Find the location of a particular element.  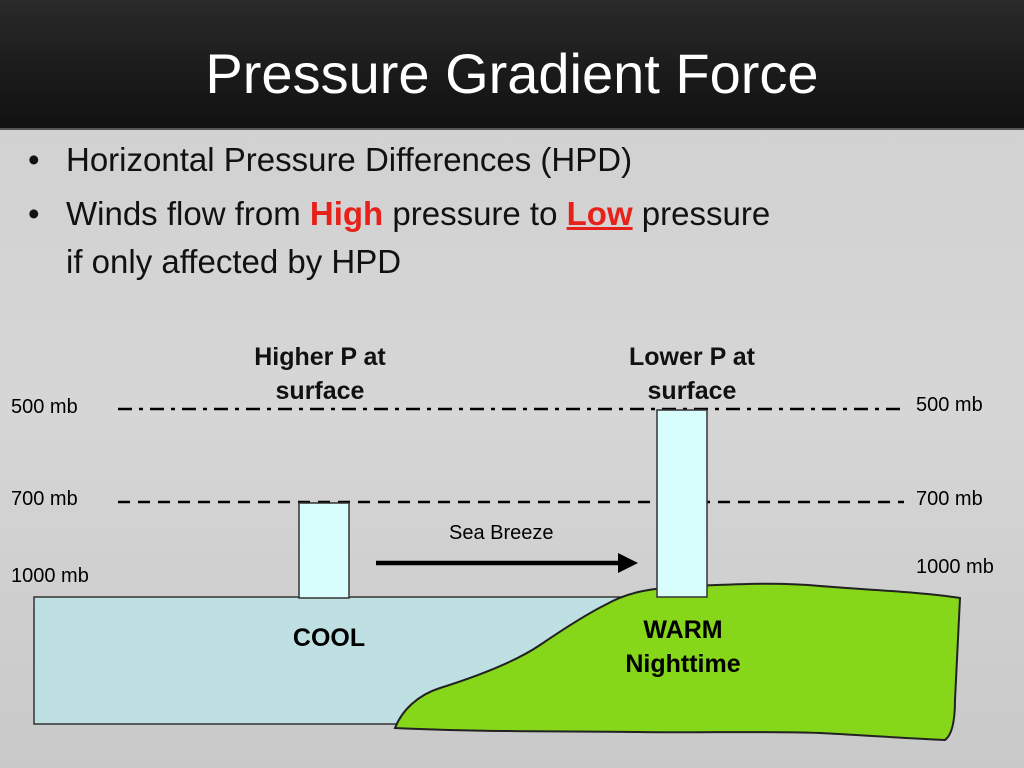

cool-air-column is located at coordinates (324, 550).